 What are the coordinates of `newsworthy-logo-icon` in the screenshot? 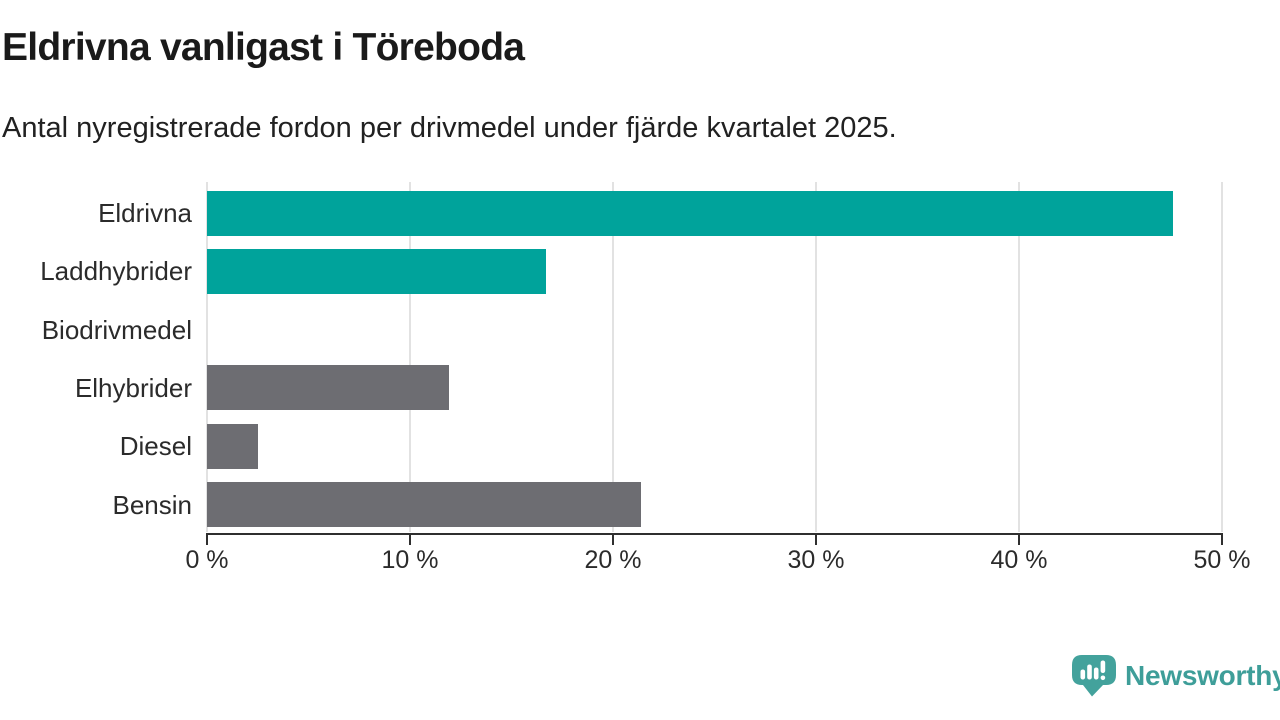 It's located at (1094, 676).